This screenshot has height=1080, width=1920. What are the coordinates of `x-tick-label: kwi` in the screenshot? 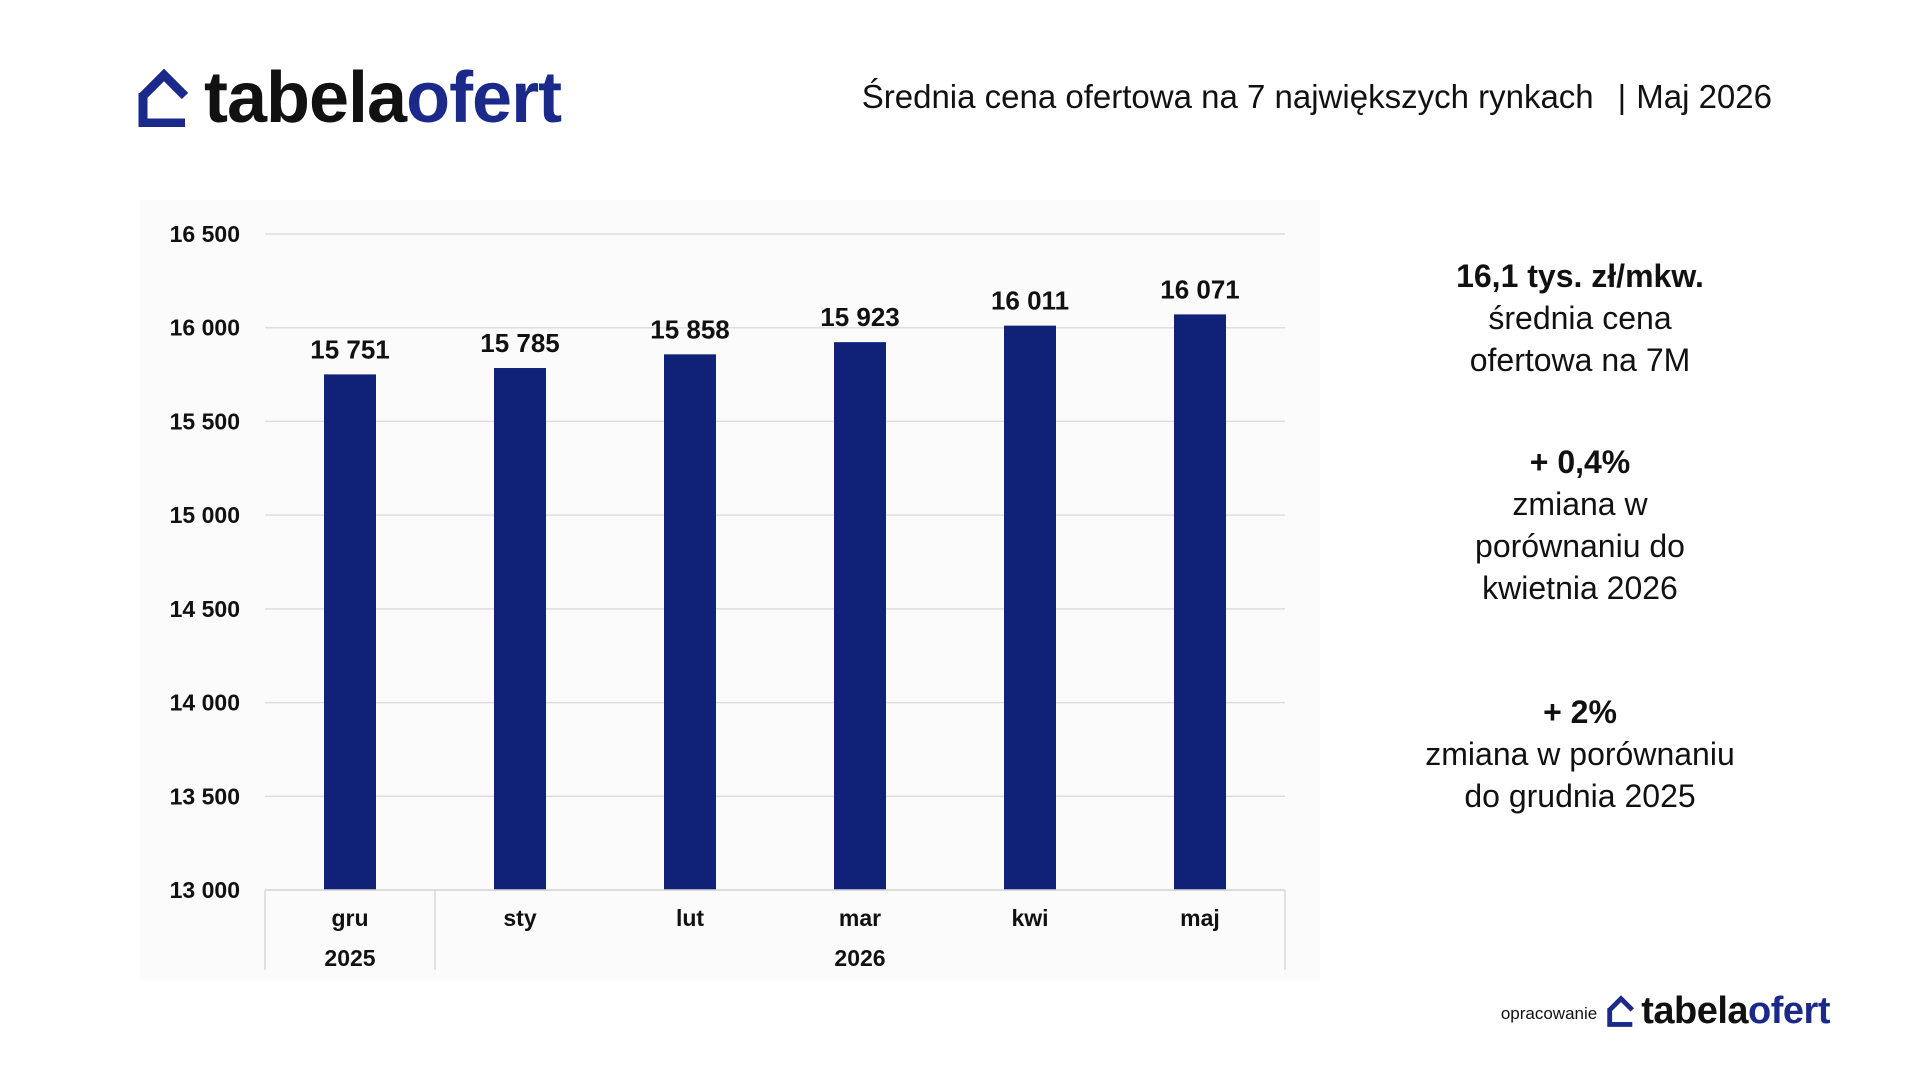 It's located at (1029, 918).